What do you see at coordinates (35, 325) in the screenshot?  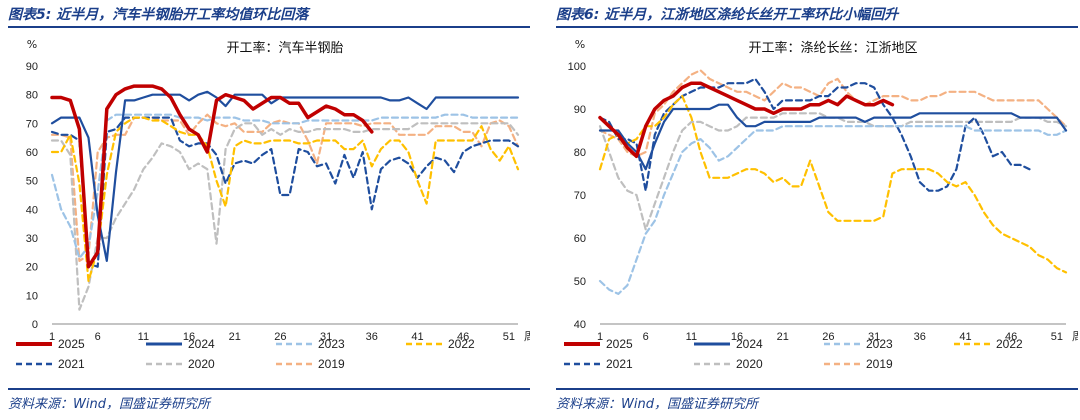 I see `y-tick-label: 0` at bounding box center [35, 325].